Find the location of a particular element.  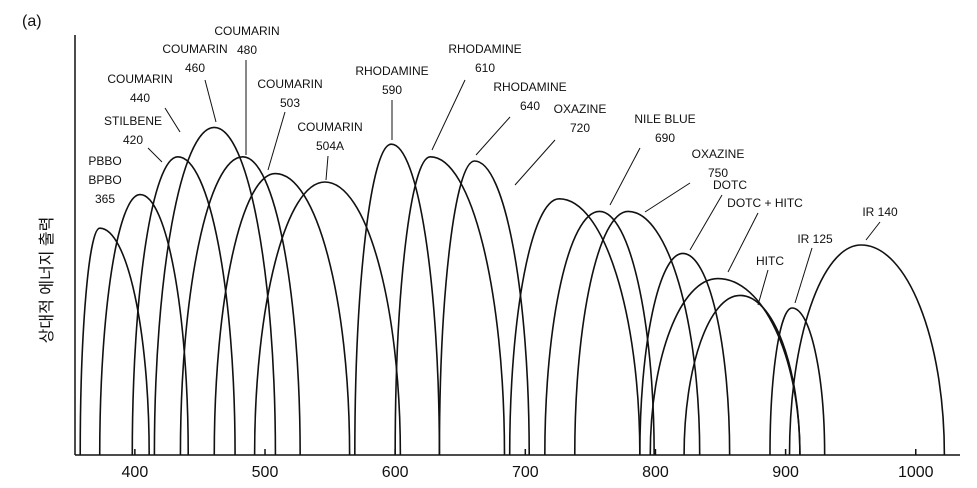

curve-label: 480 is located at coordinates (247, 50).